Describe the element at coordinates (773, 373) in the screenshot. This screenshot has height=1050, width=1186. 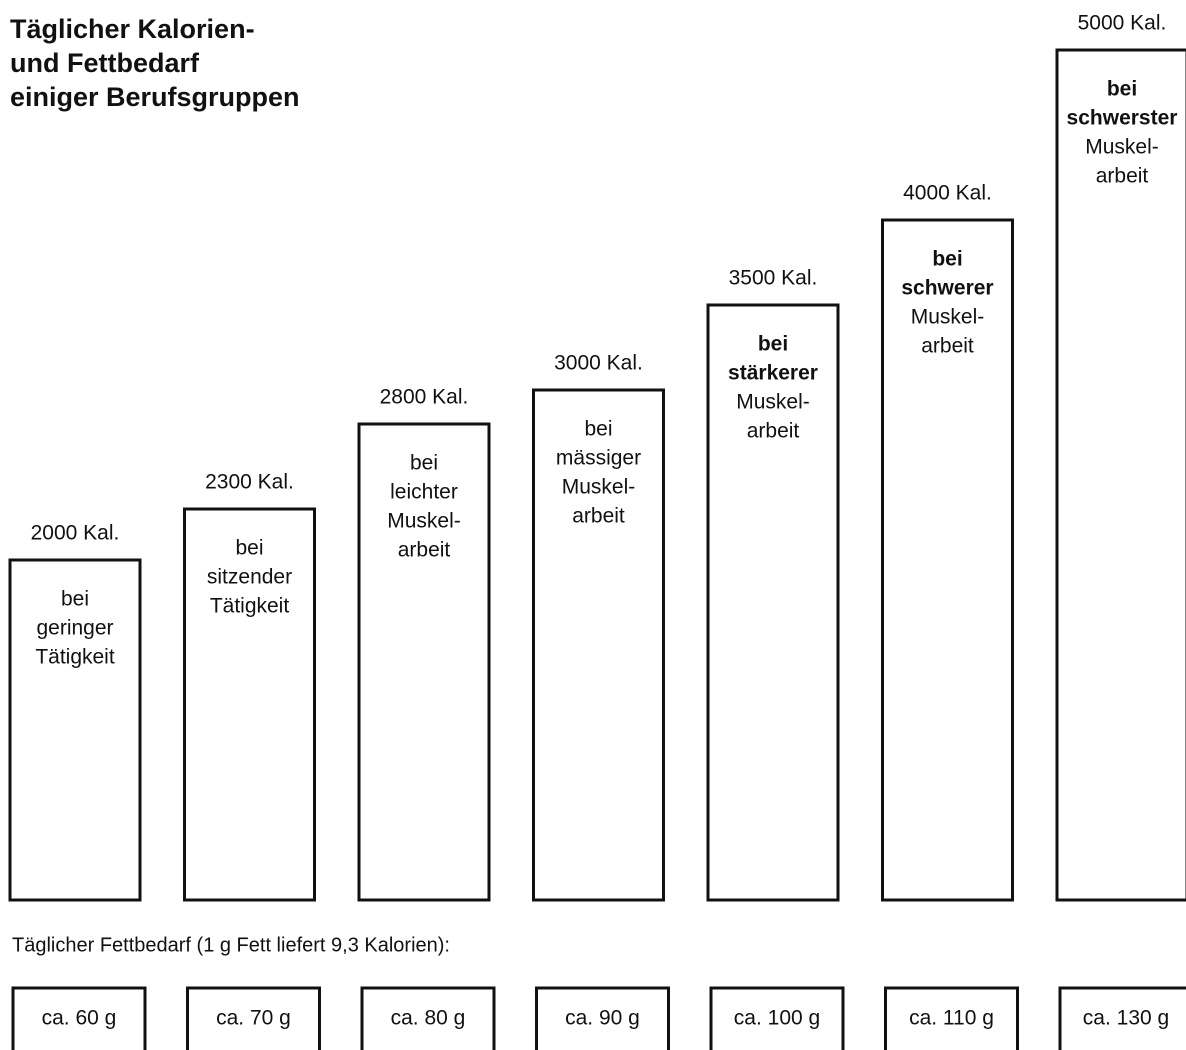
I see `category-label: stärkerer` at that location.